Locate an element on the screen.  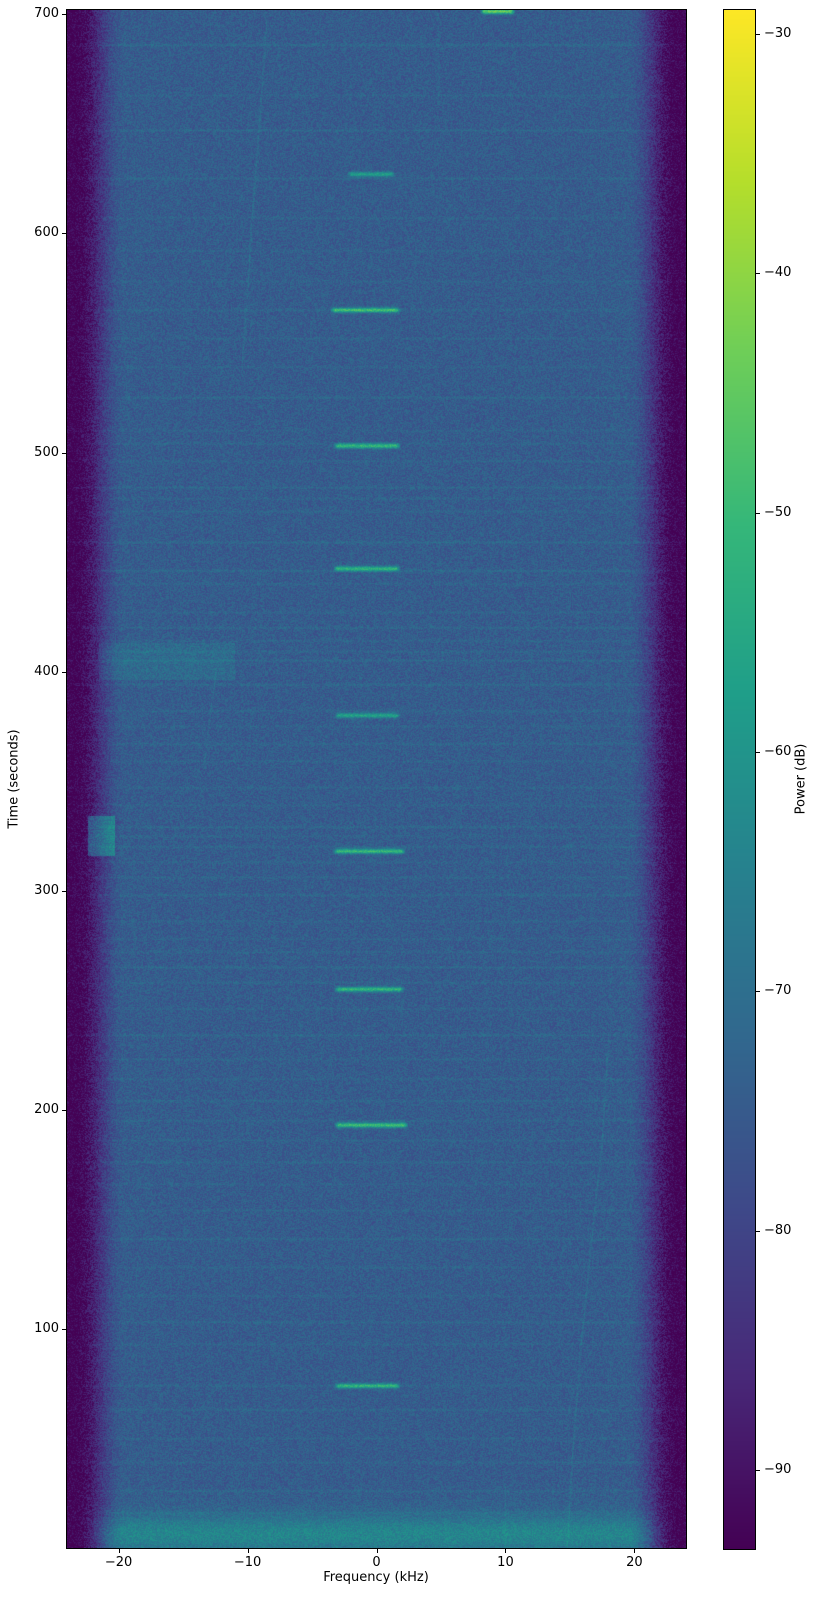
x-tick-label: 20 is located at coordinates (634, 1562).